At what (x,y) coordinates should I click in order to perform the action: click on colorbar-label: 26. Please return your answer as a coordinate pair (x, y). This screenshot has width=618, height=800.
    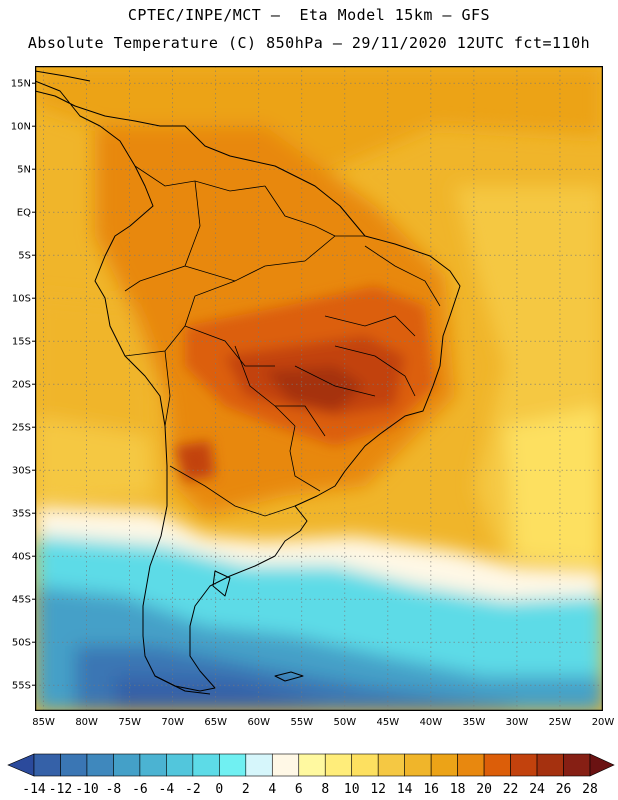
    Looking at the image, I should click on (564, 789).